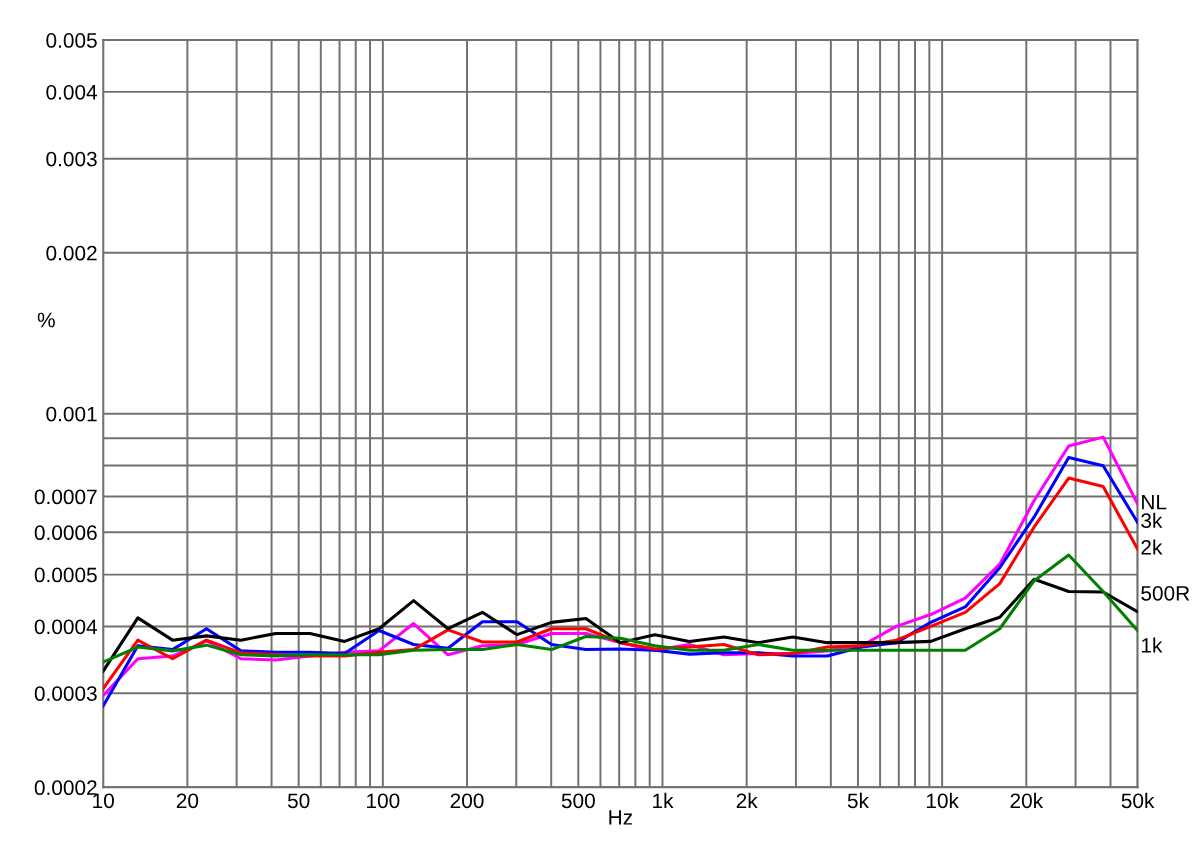 This screenshot has height=853, width=1200. I want to click on x-tick-label: 50k, so click(1138, 800).